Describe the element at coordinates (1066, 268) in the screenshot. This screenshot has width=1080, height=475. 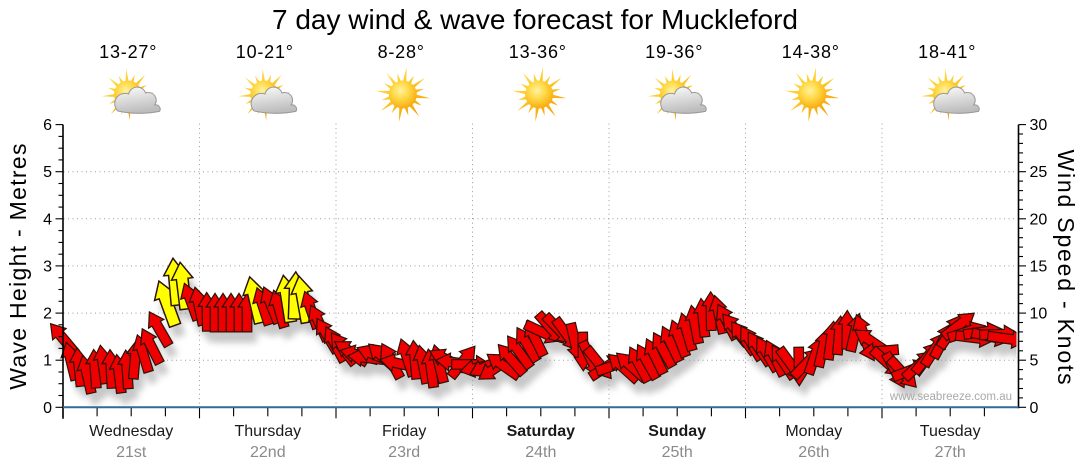
I see `svg-text: Wind Speed - Knots` at that location.